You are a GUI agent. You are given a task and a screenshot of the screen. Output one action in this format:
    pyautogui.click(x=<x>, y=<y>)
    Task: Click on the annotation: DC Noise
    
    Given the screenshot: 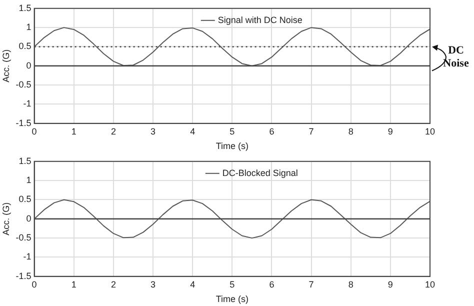 What is the action you would take?
    pyautogui.click(x=456, y=57)
    